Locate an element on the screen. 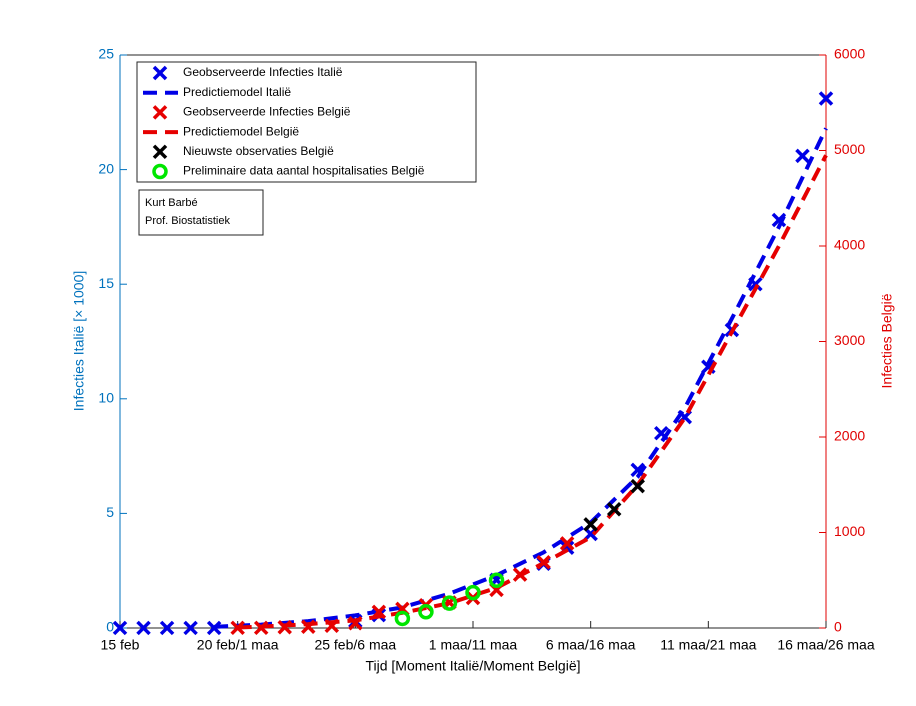 This screenshot has height=706, width=916. legend-label: Predictiemodel Italië is located at coordinates (237, 92).